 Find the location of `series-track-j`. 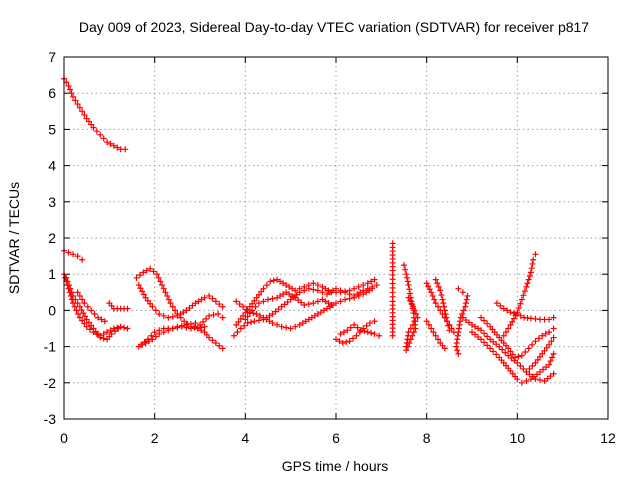

series-track-j is located at coordinates (182, 329).